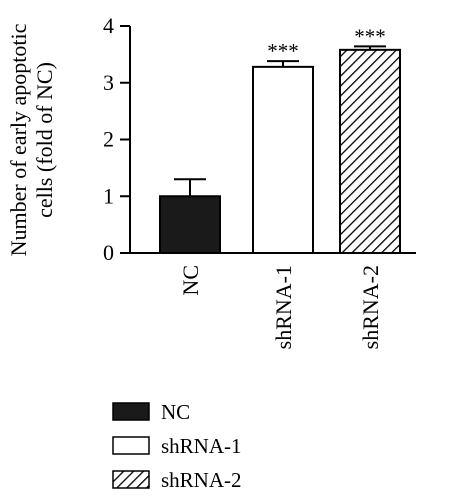 This screenshot has height=500, width=455. I want to click on x-tick-label: shRNA-2, so click(370, 307).